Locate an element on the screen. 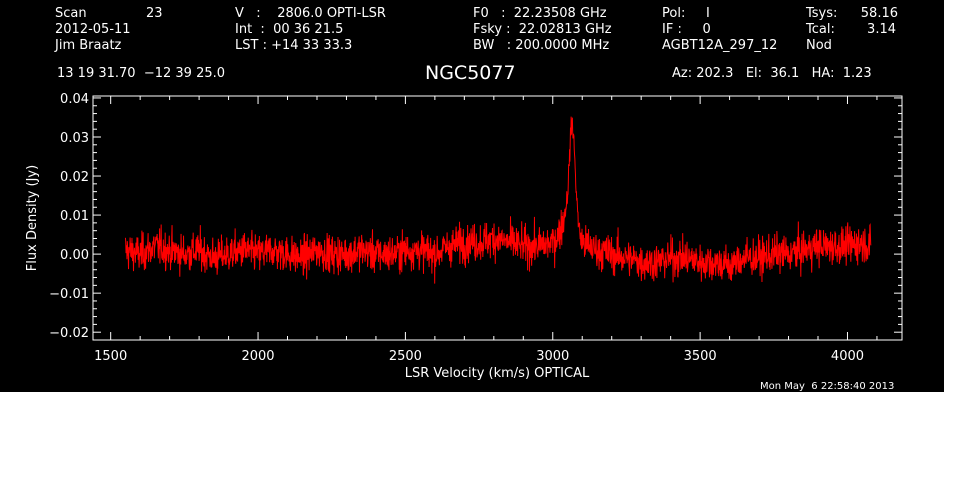 This screenshot has width=962, height=490. y-tick-label: 0.03 is located at coordinates (74, 138).